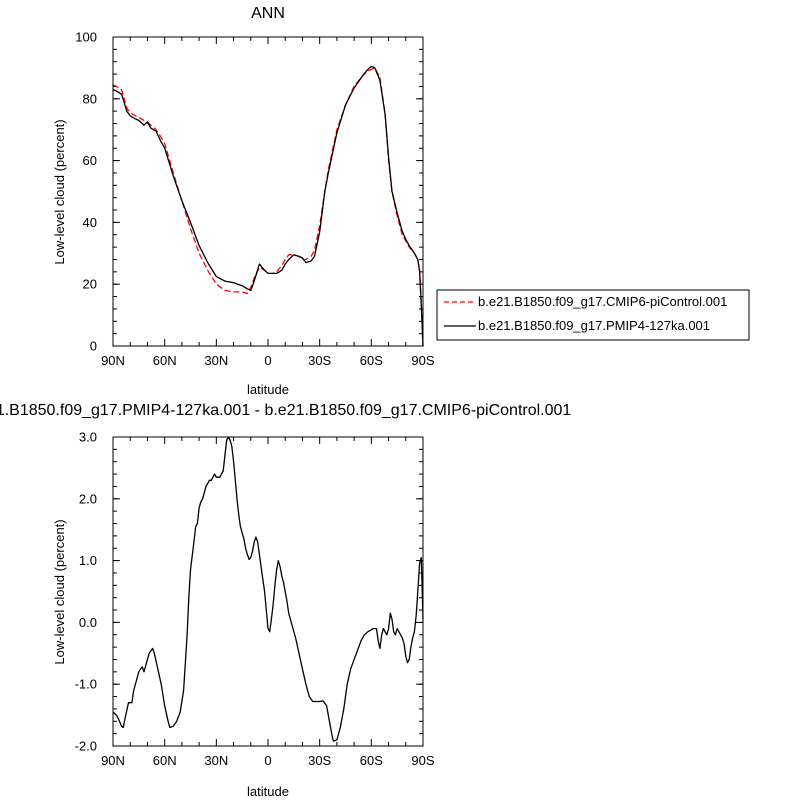 Image resolution: width=800 pixels, height=800 pixels. I want to click on series-line-pmip4-127ka, so click(268, 206).